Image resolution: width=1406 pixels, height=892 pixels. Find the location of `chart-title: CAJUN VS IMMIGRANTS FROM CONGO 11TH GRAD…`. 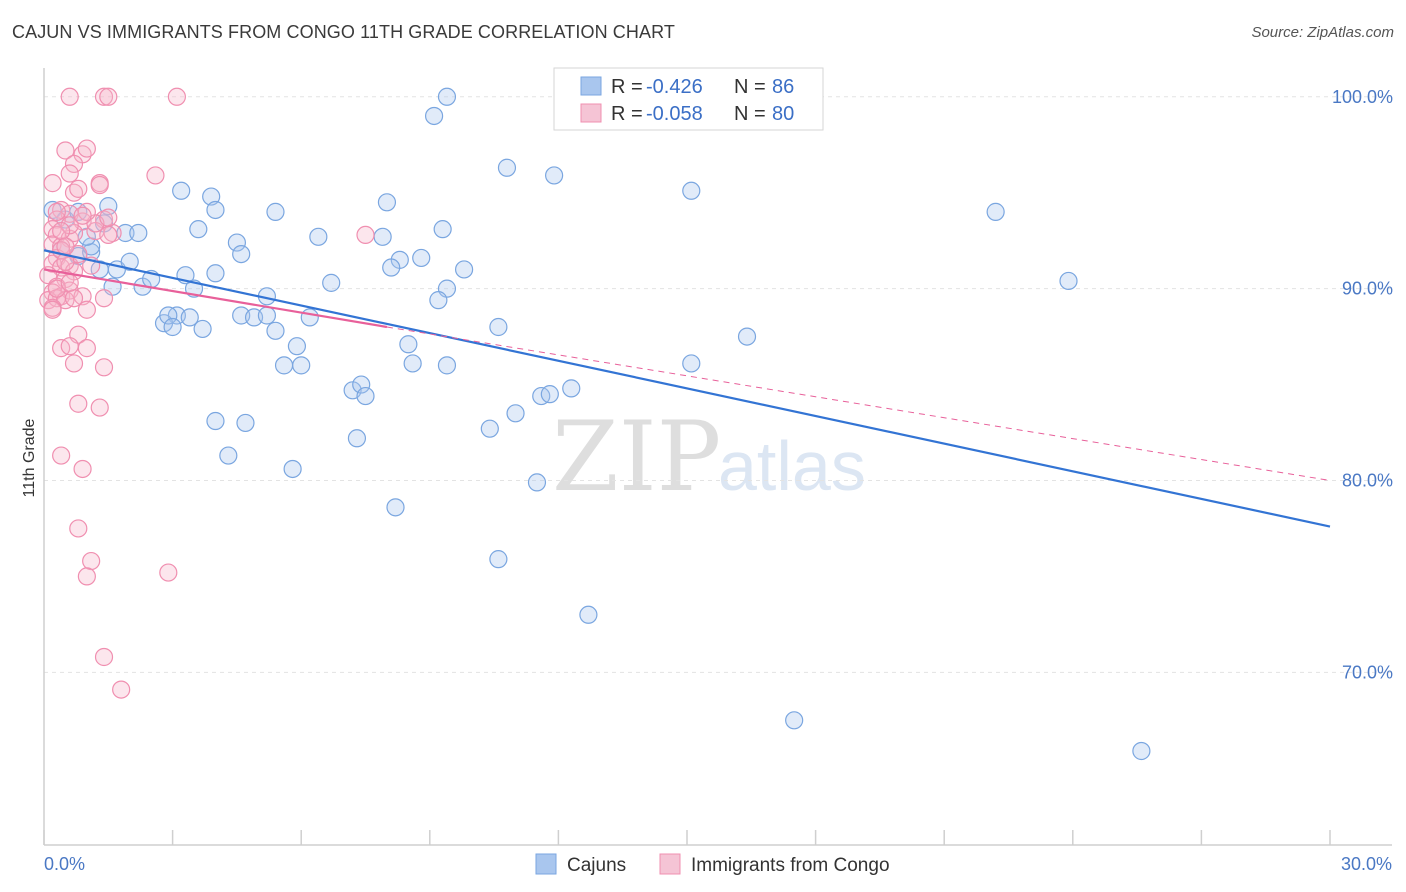

chart-title: CAJUN VS IMMIGRANTS FROM CONGO 11TH GRAD… is located at coordinates (343, 32).